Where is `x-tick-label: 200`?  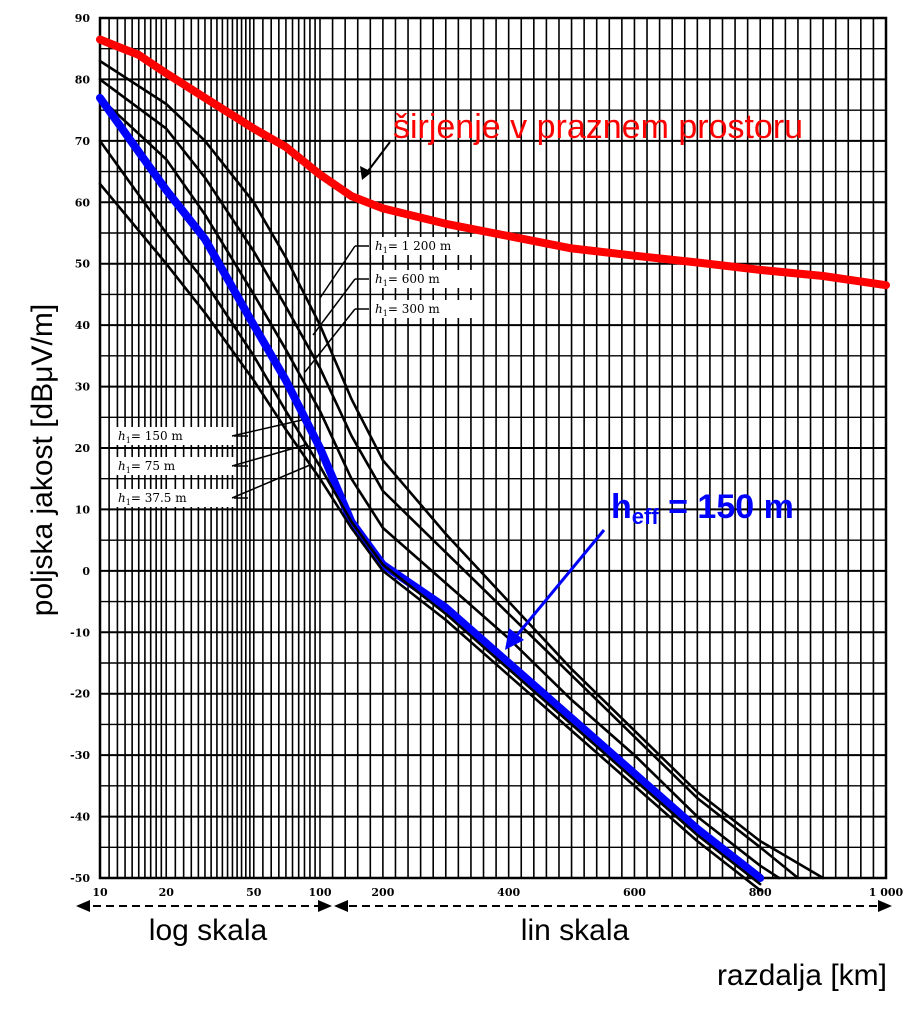
x-tick-label: 200 is located at coordinates (382, 892).